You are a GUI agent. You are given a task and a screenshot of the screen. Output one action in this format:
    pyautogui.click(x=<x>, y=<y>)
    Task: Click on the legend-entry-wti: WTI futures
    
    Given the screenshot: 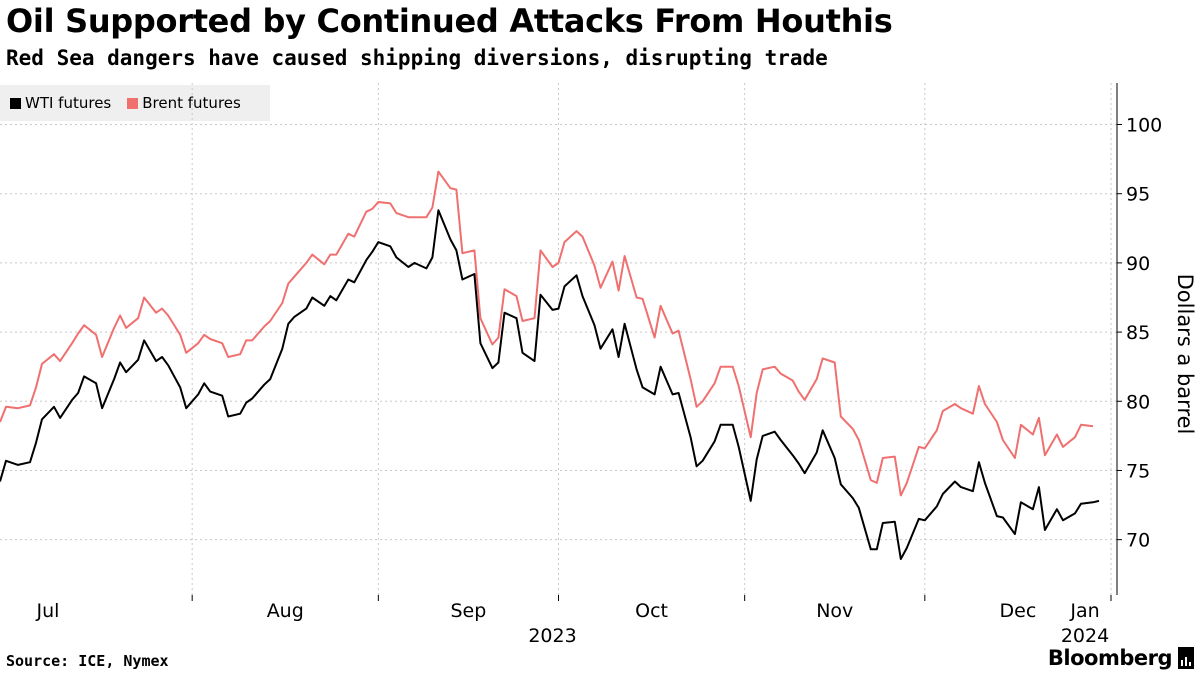 What is the action you would take?
    pyautogui.click(x=60, y=103)
    